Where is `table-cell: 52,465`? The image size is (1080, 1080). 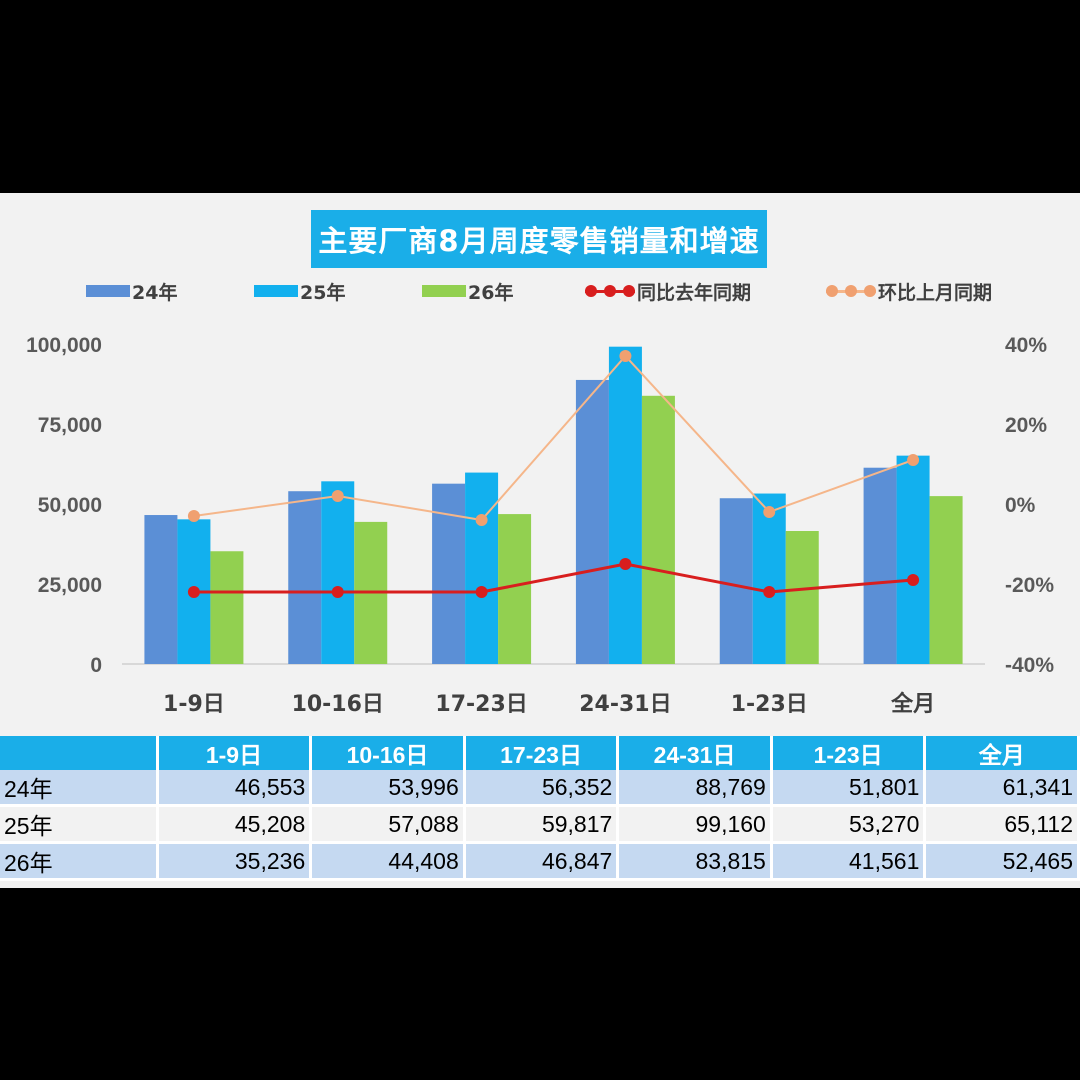 table-cell: 52,465 is located at coordinates (1002, 861).